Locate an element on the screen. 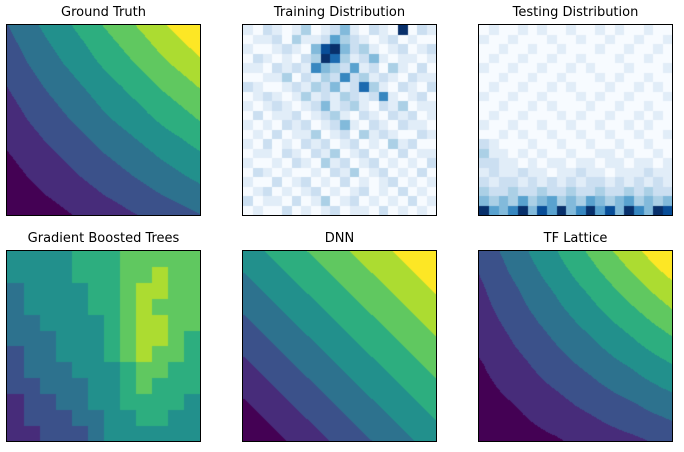  subplot-title: Training Distribution is located at coordinates (339, 12).